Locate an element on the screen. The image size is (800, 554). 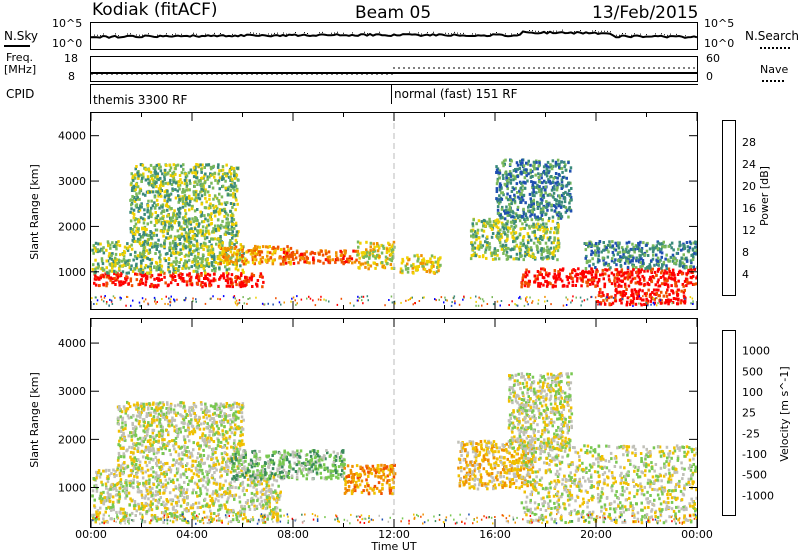
cpid-tick-left is located at coordinates (90, 94).